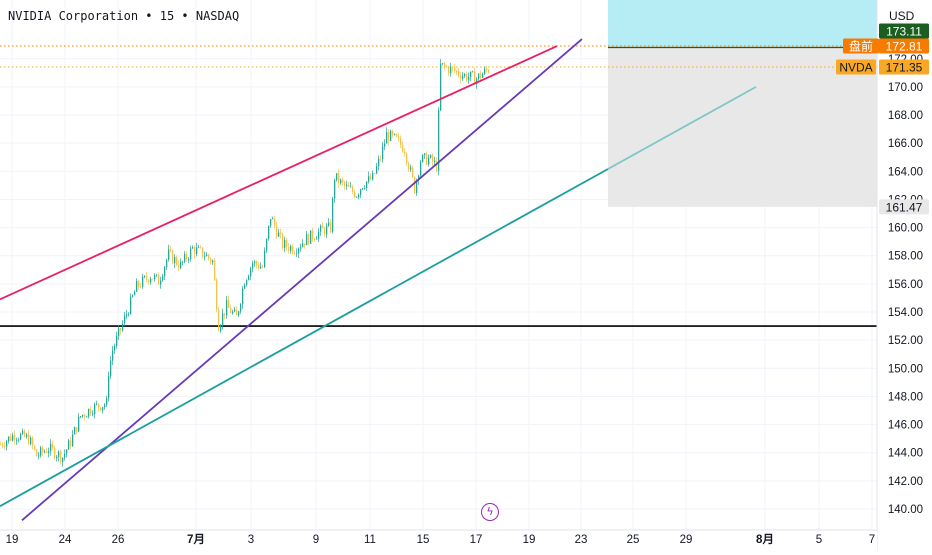 This screenshot has width=932, height=555. What do you see at coordinates (855, 68) in the screenshot?
I see `symbol-label-tag: NVDA` at bounding box center [855, 68].